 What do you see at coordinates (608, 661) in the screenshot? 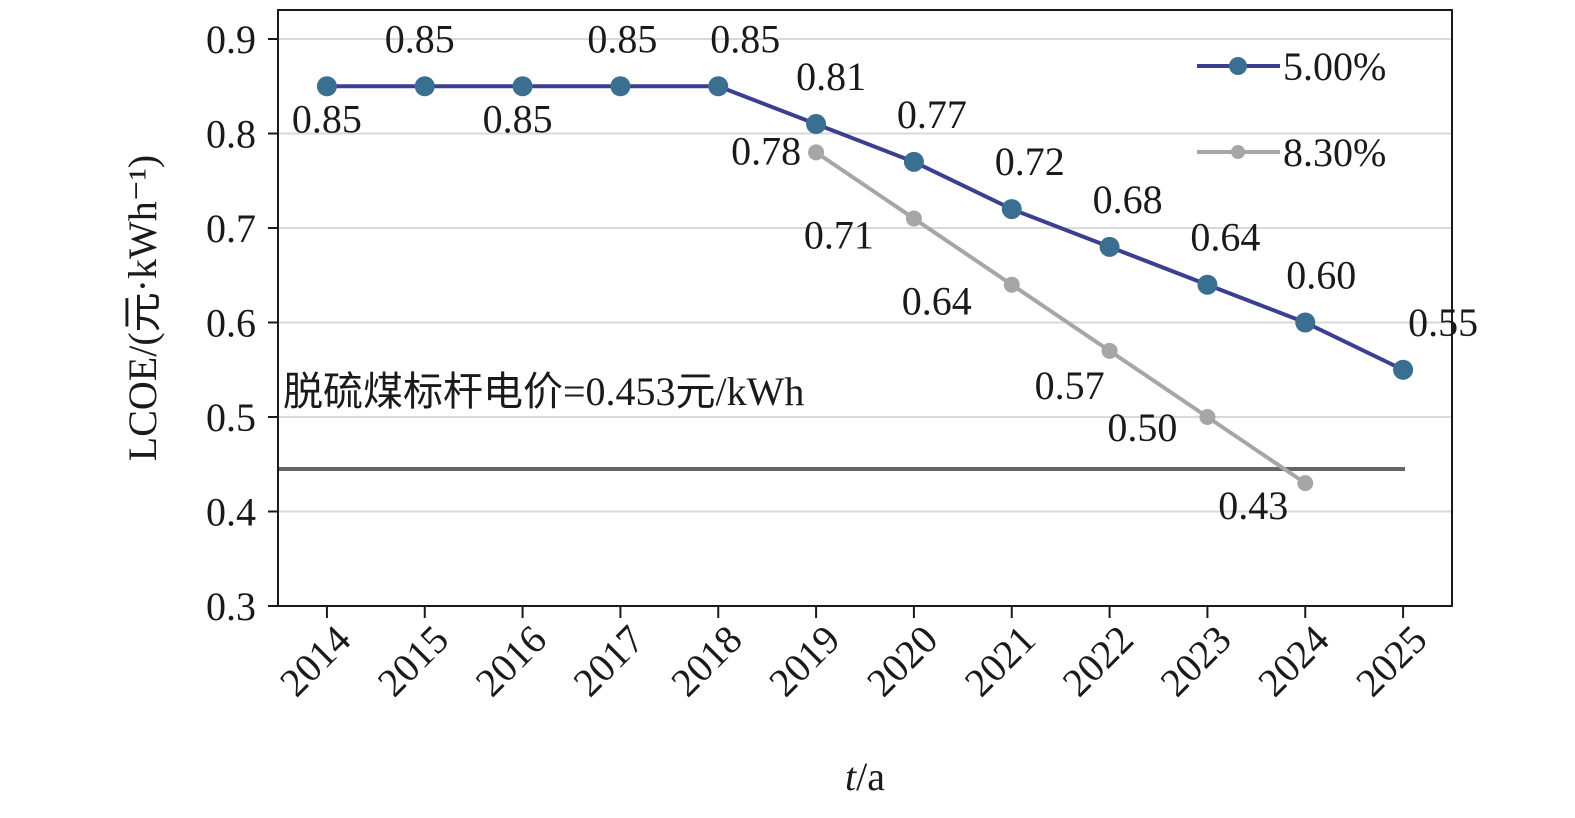
I see `x-tick-label: 2017` at bounding box center [608, 661].